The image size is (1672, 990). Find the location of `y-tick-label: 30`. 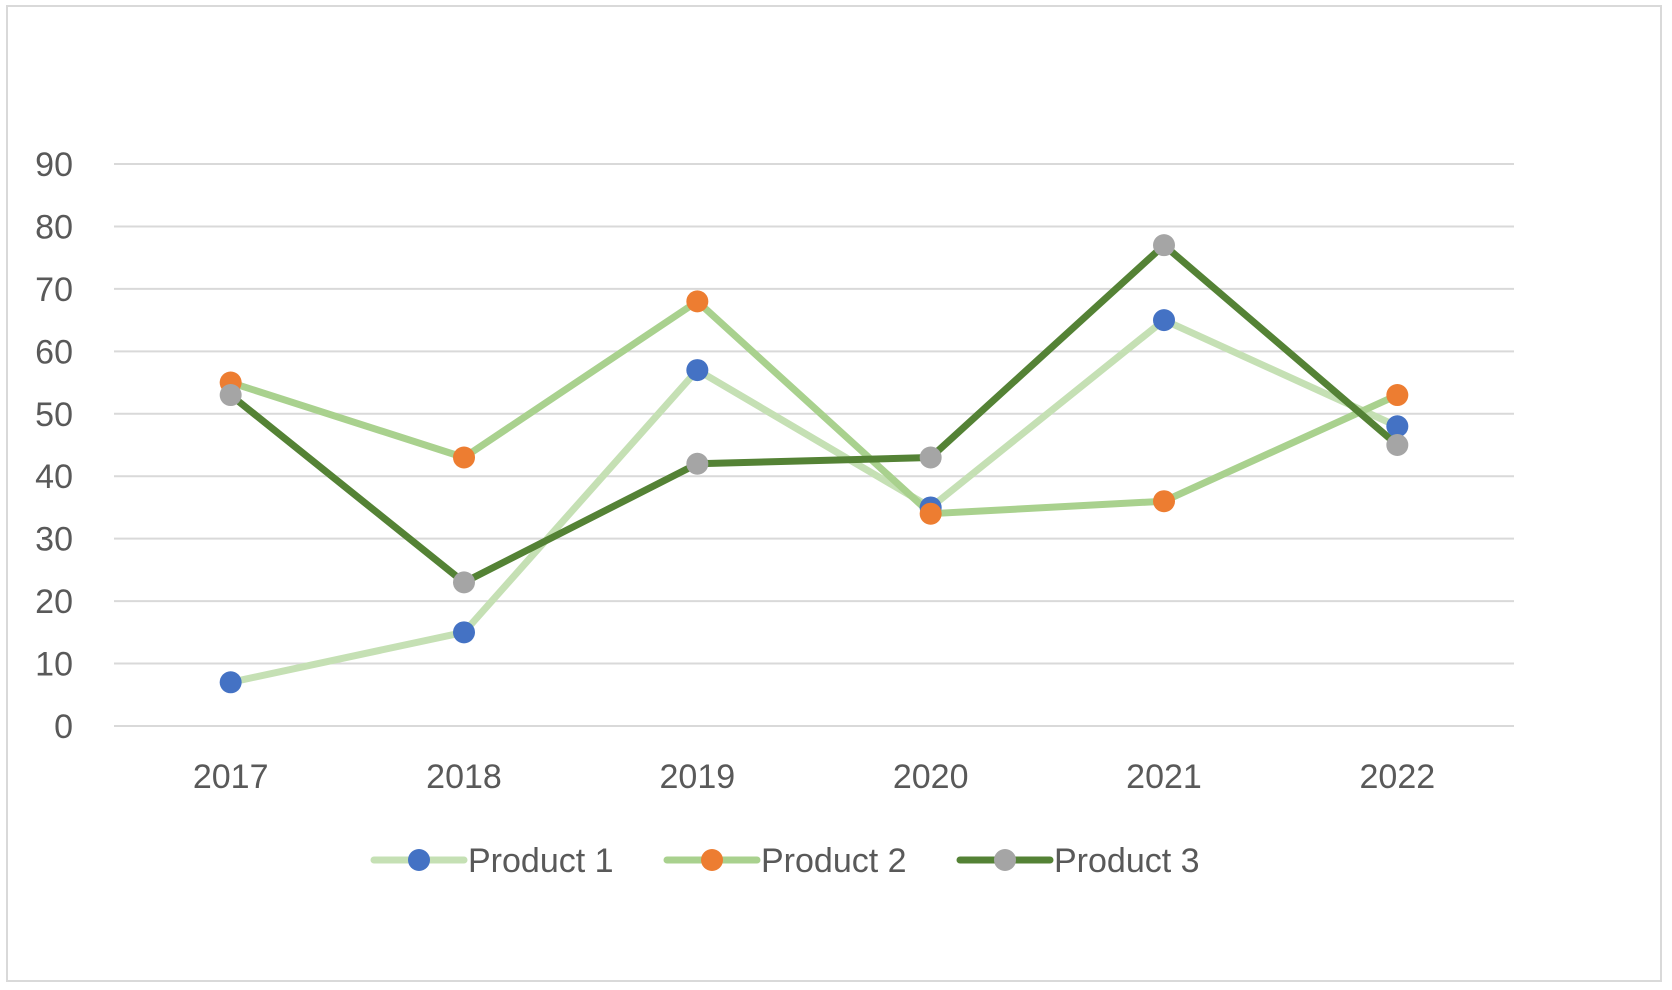

y-tick-label: 30 is located at coordinates (54, 540).